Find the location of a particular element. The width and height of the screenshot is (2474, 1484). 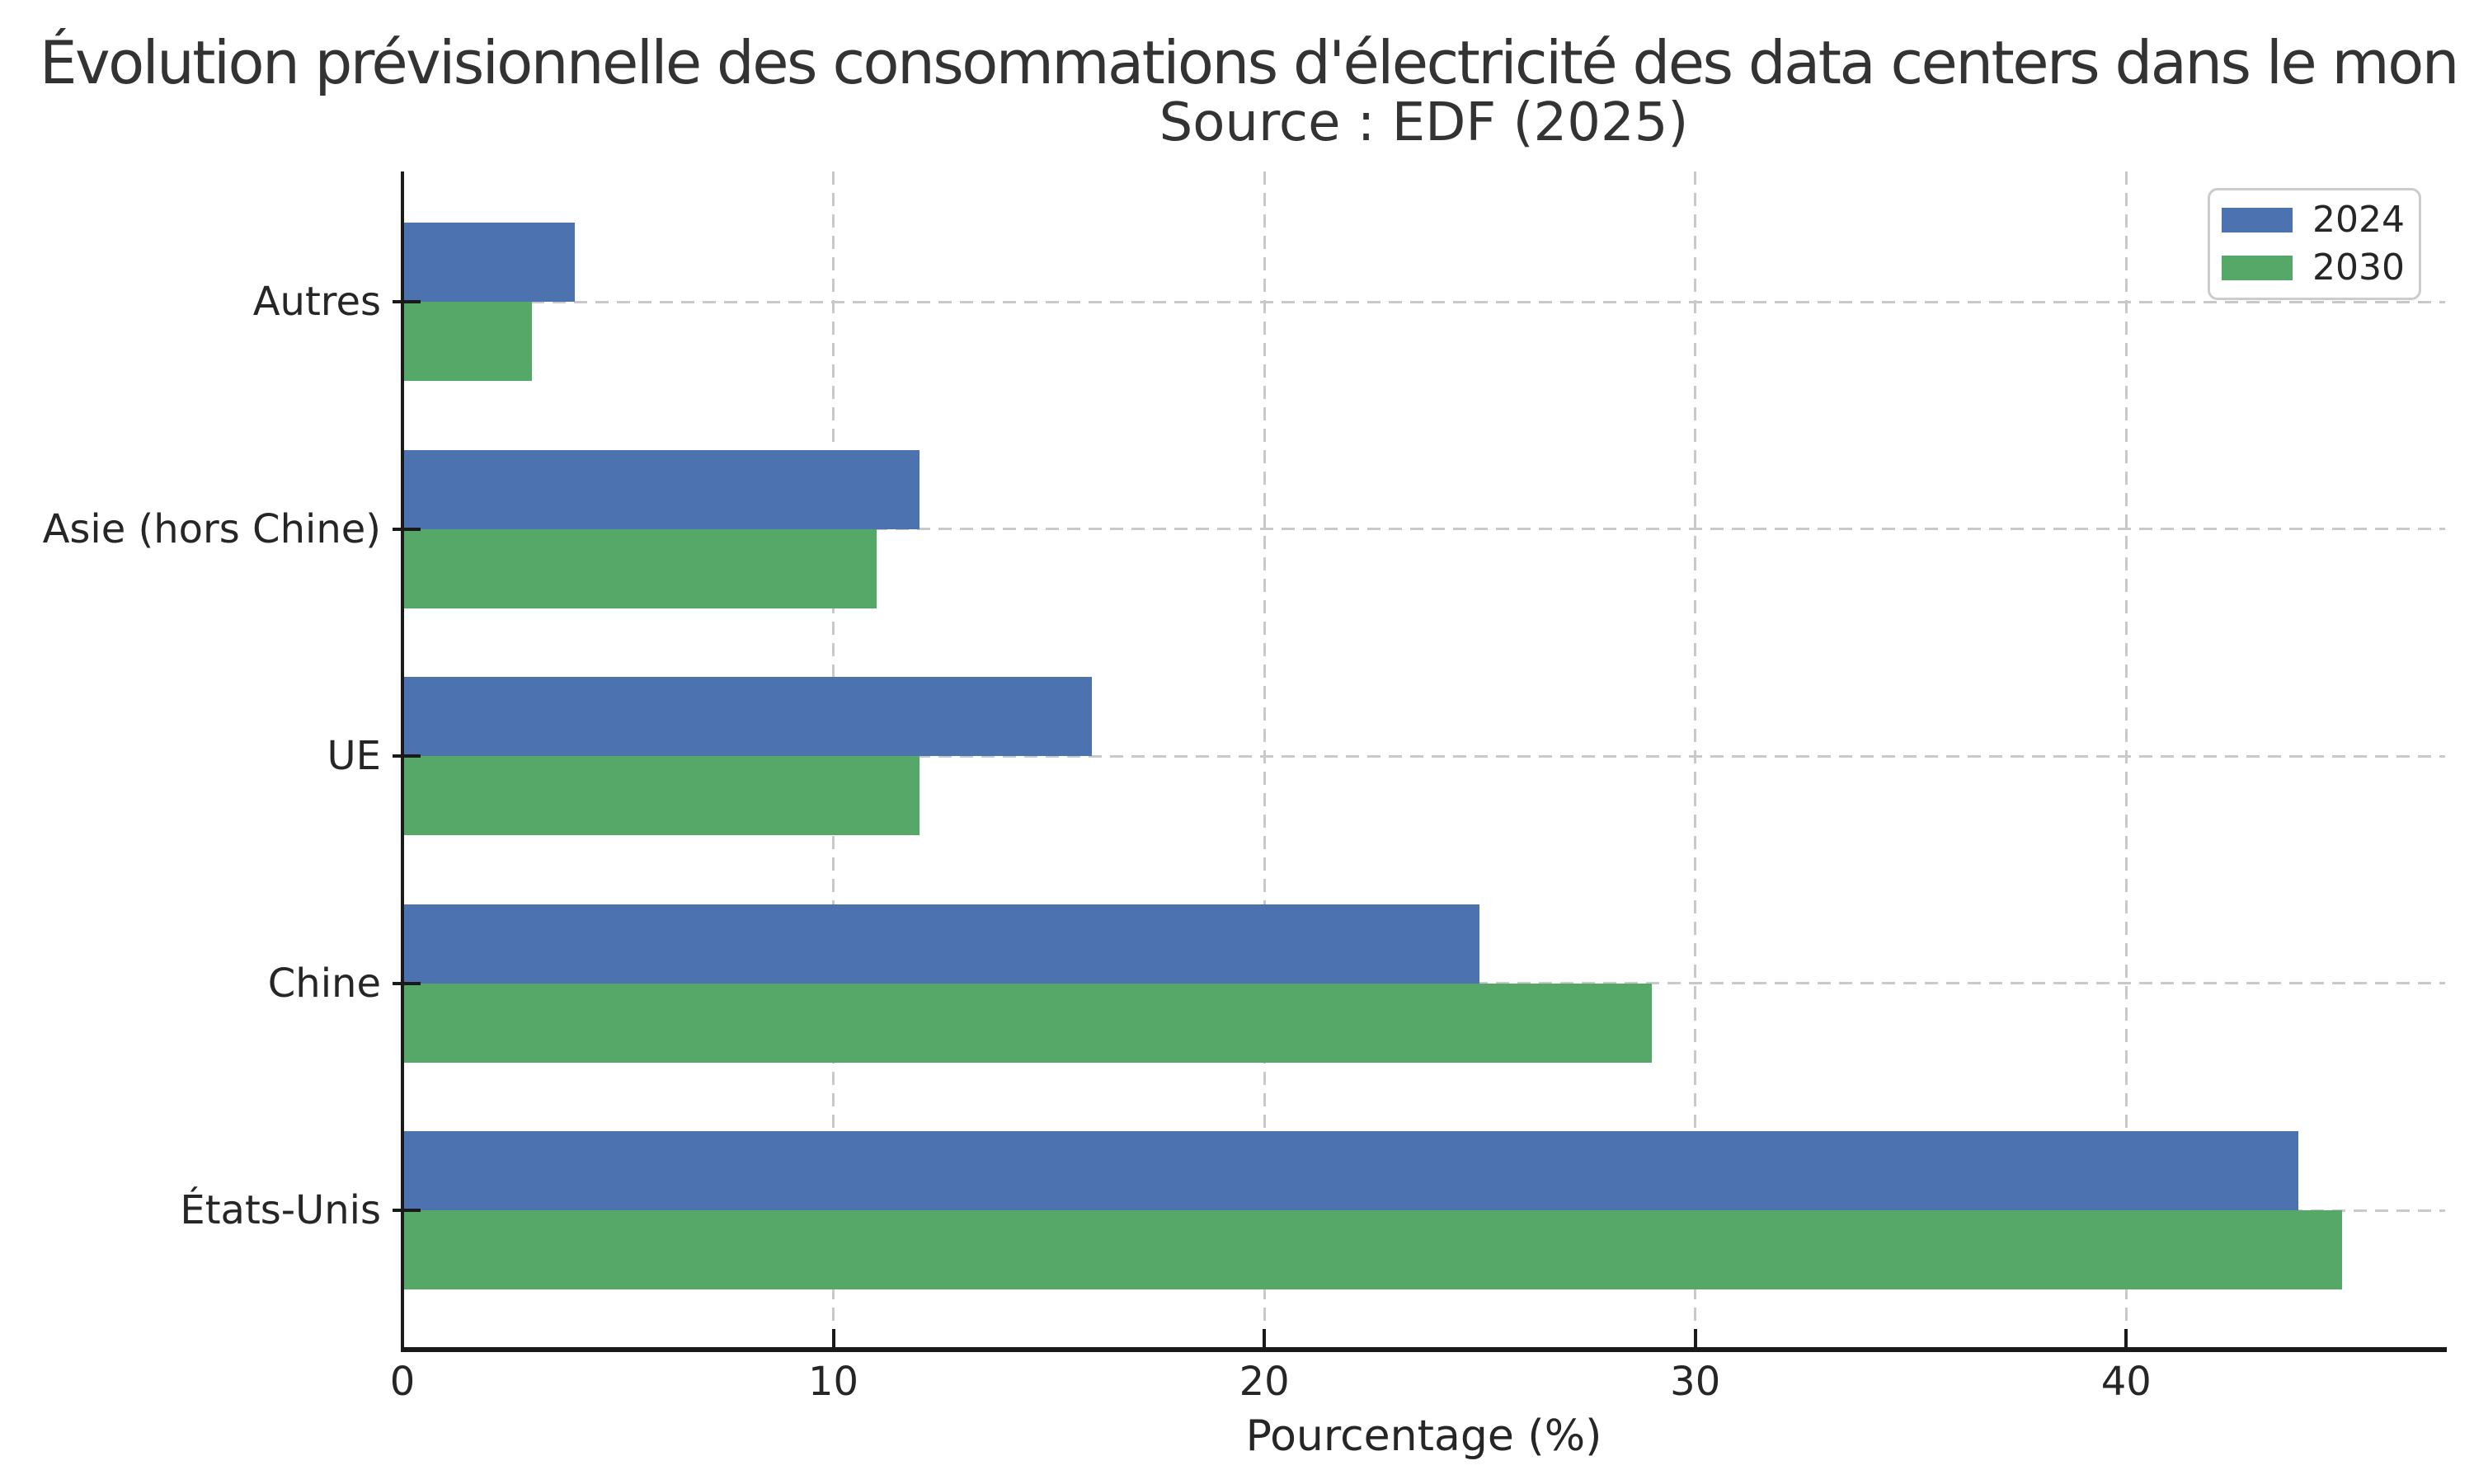

category-label: UE is located at coordinates (354, 756).